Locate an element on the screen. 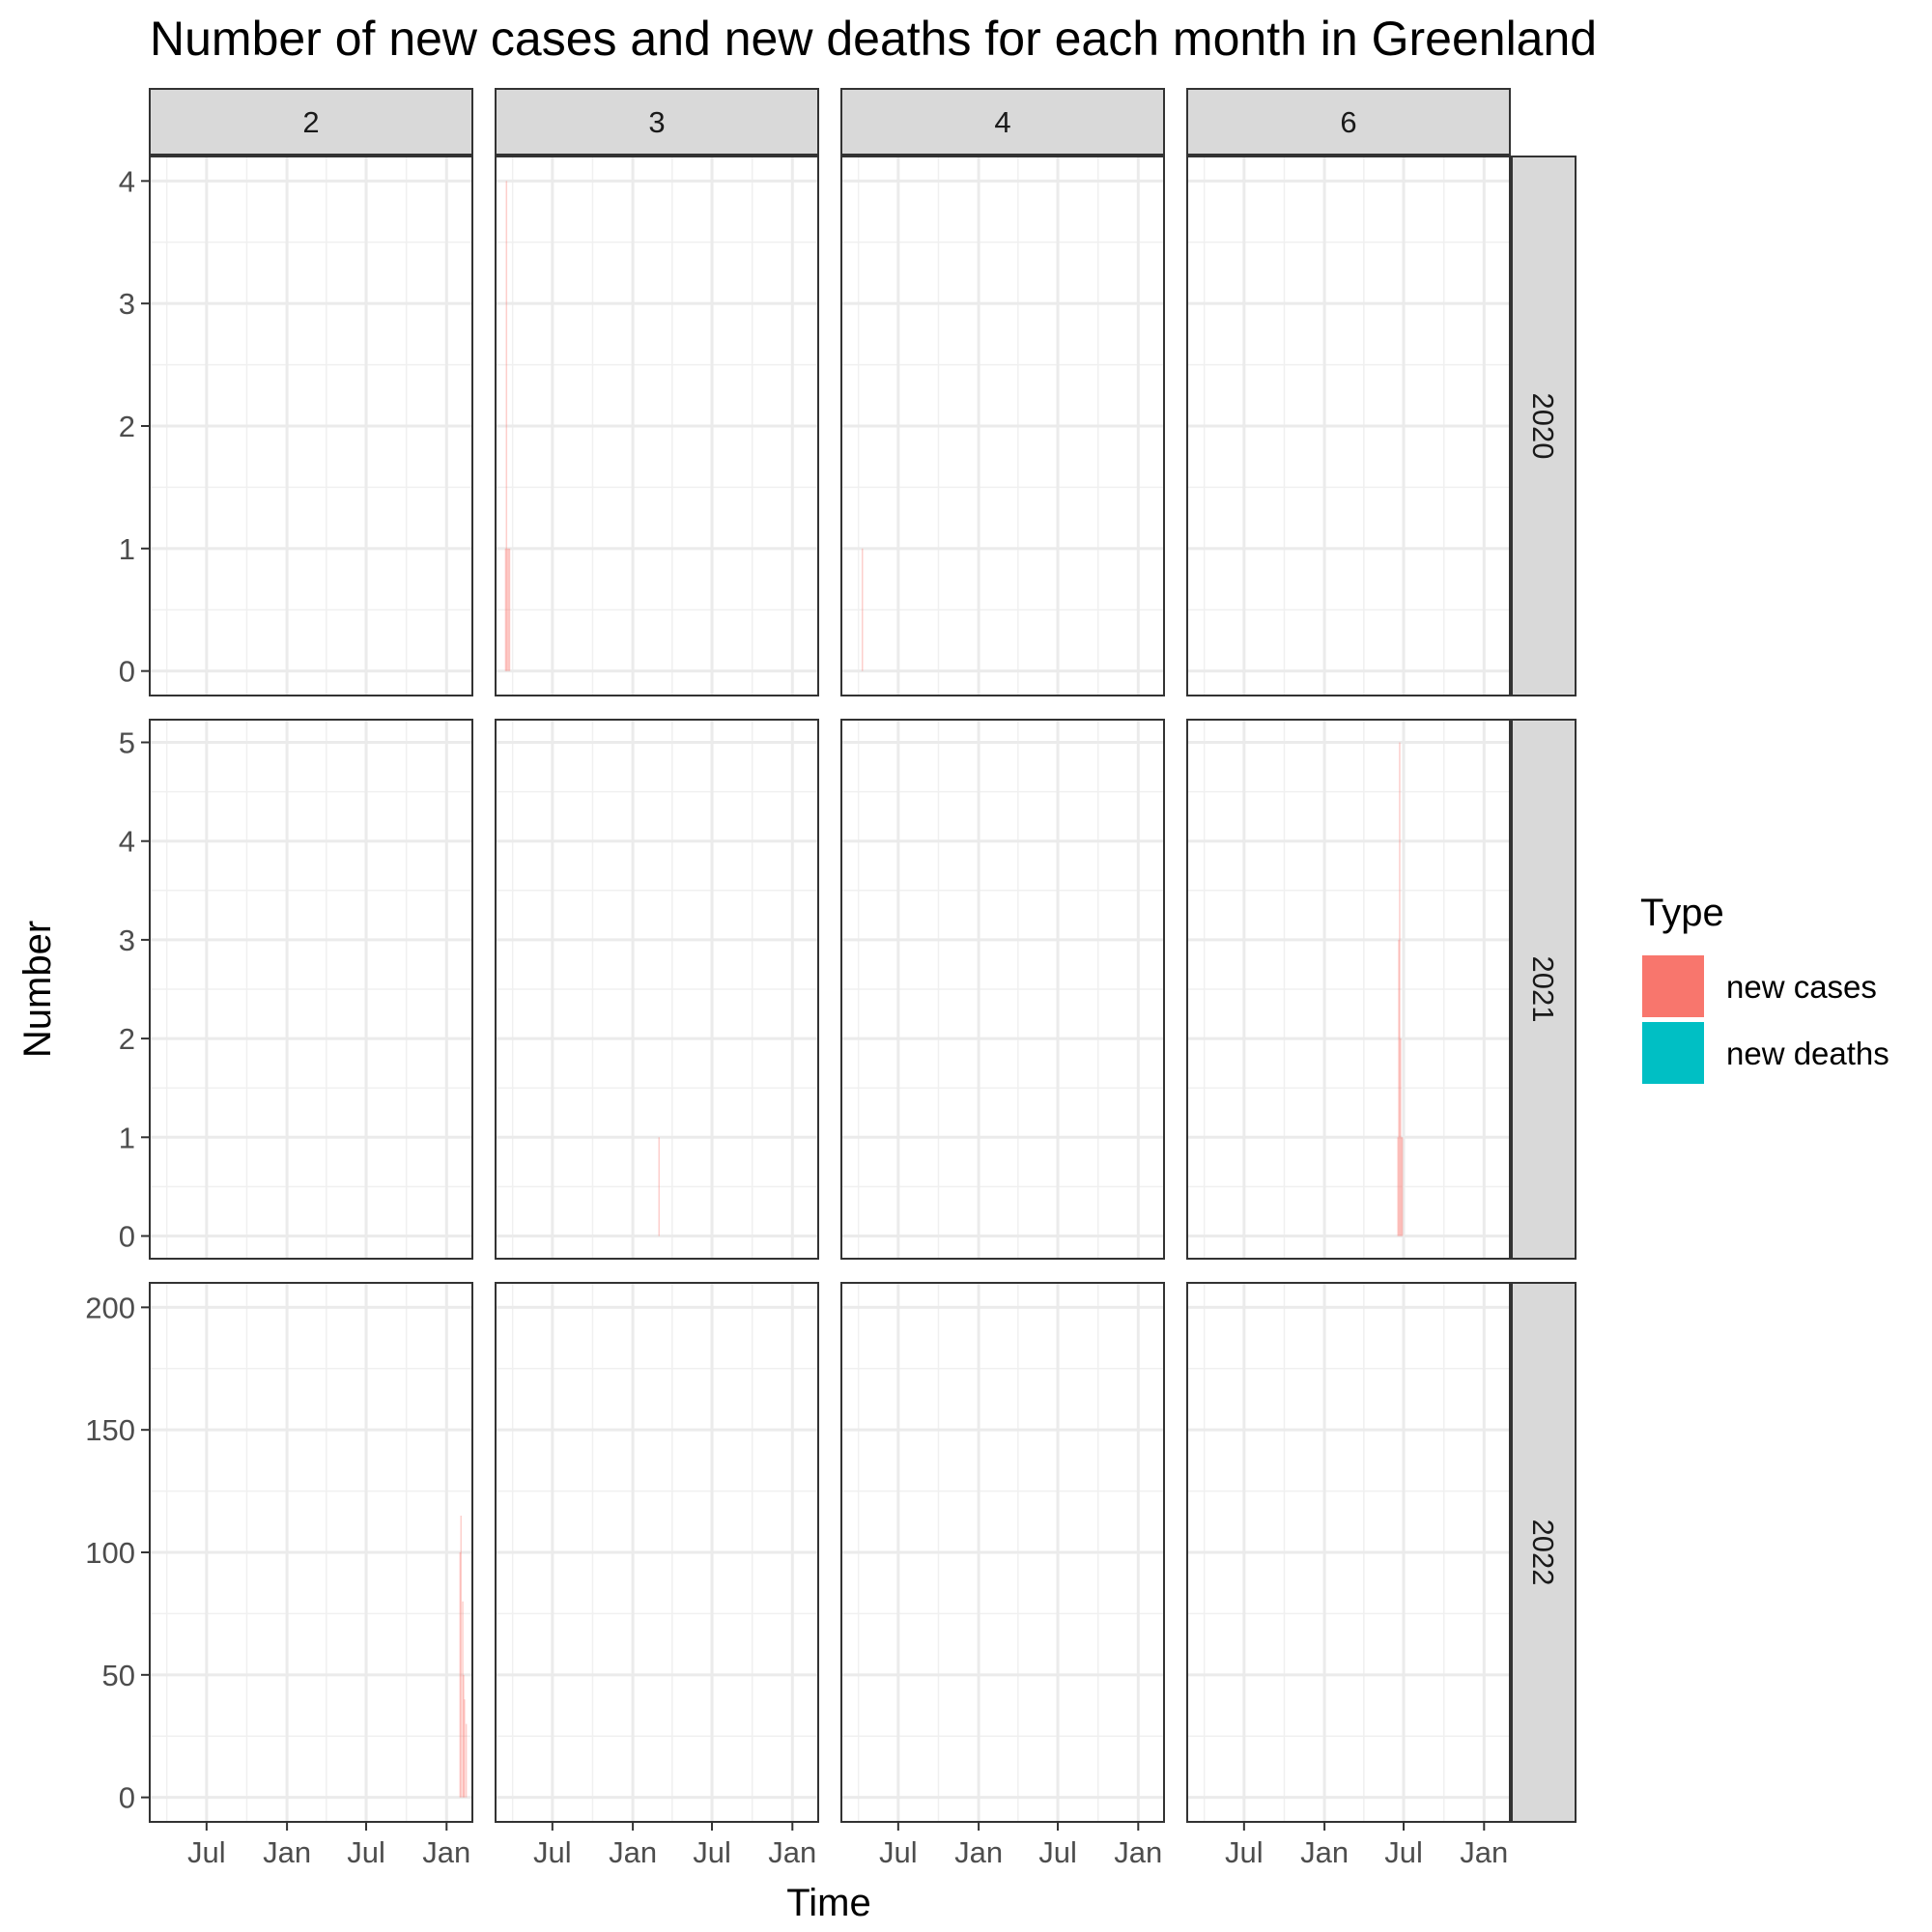  legend-item-new-deaths: new deaths is located at coordinates (1765, 1053).